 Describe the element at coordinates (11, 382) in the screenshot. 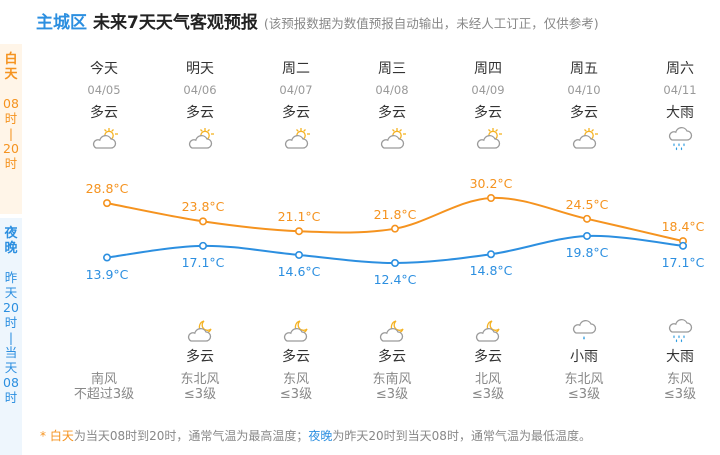

I see `side-night-char: 08` at that location.